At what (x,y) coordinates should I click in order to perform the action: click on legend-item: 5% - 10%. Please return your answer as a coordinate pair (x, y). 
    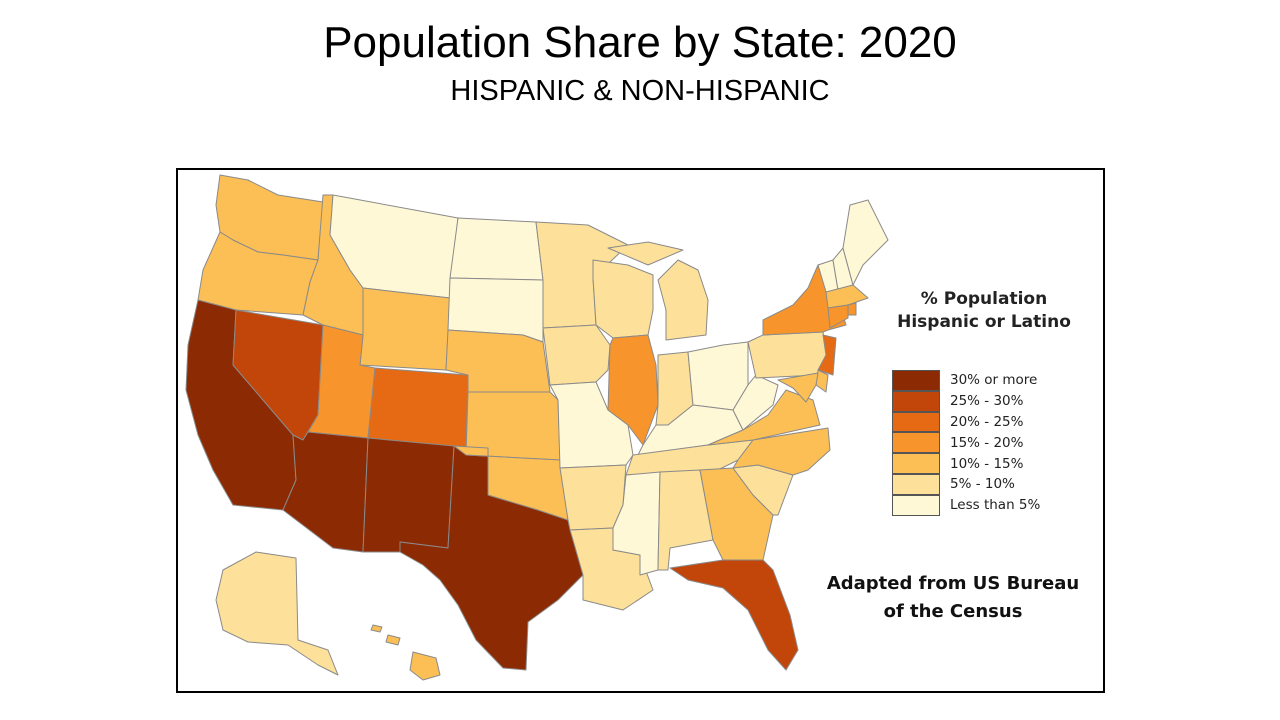
    Looking at the image, I should click on (966, 484).